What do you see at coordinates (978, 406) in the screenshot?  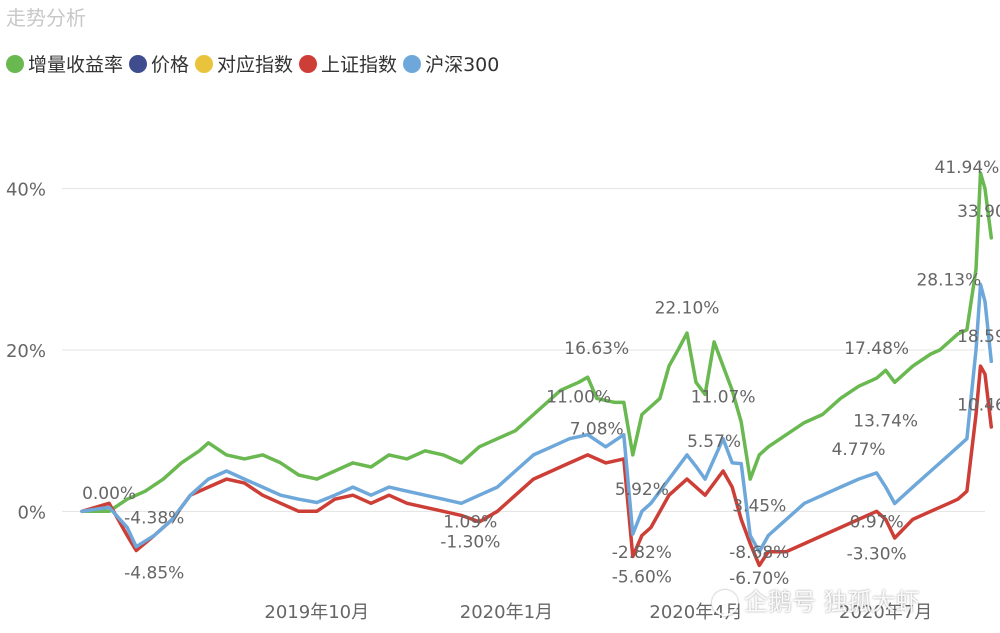 I see `data-label-10: 10.46%` at bounding box center [978, 406].